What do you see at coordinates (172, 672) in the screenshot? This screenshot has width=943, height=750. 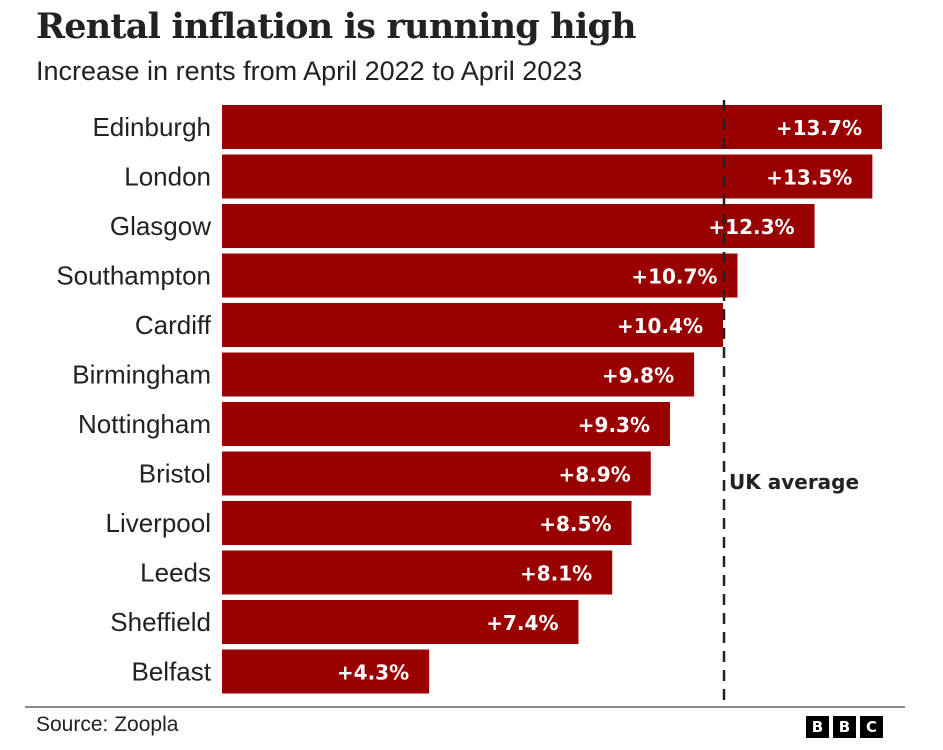 I see `category-label: Belfast` at bounding box center [172, 672].